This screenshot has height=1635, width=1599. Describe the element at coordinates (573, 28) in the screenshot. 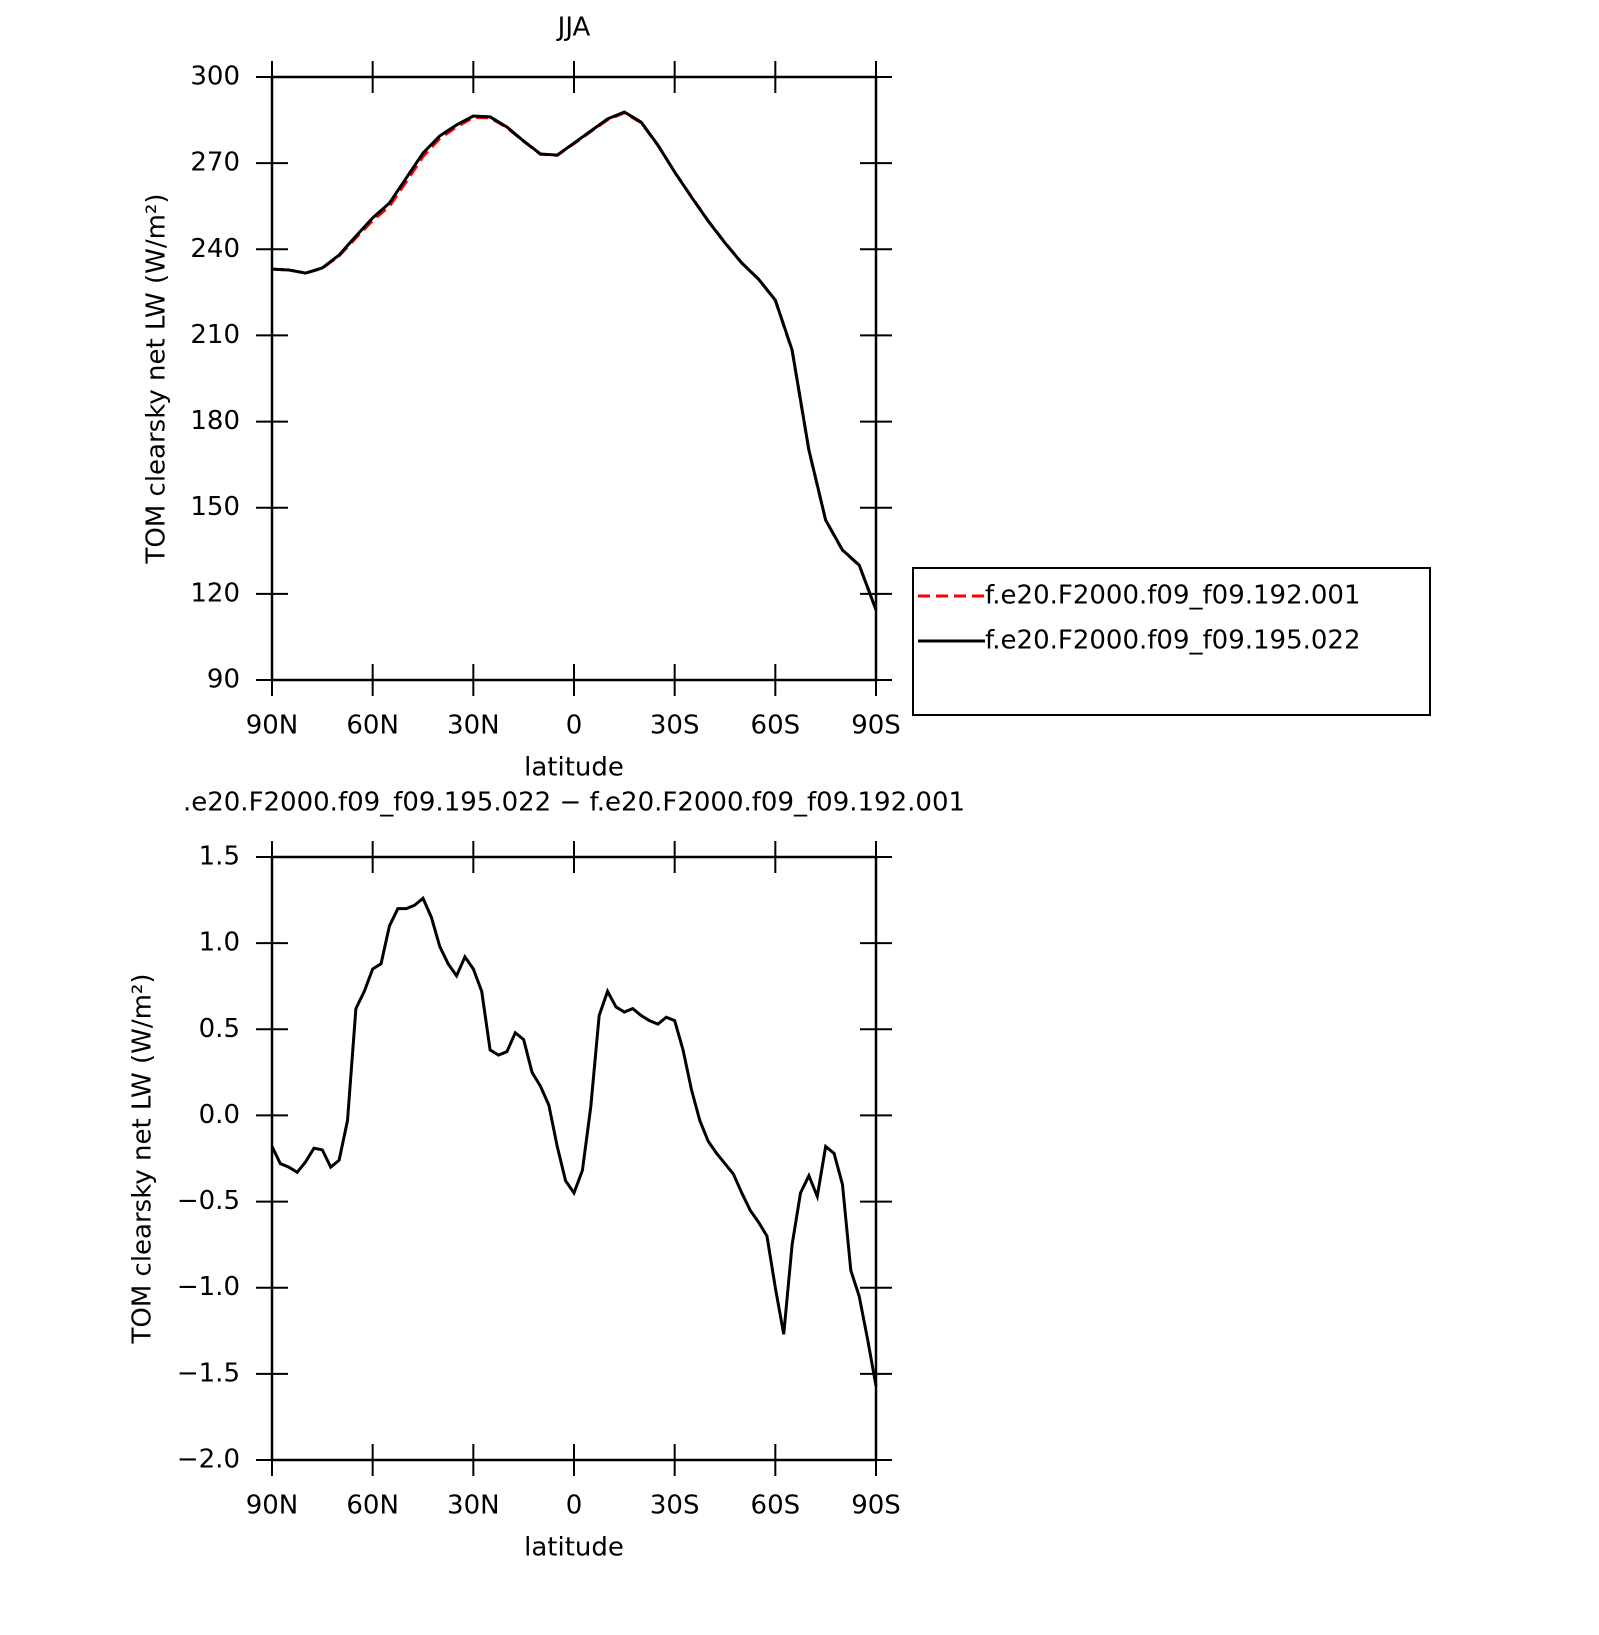

I see `chart-title: JJA` at that location.